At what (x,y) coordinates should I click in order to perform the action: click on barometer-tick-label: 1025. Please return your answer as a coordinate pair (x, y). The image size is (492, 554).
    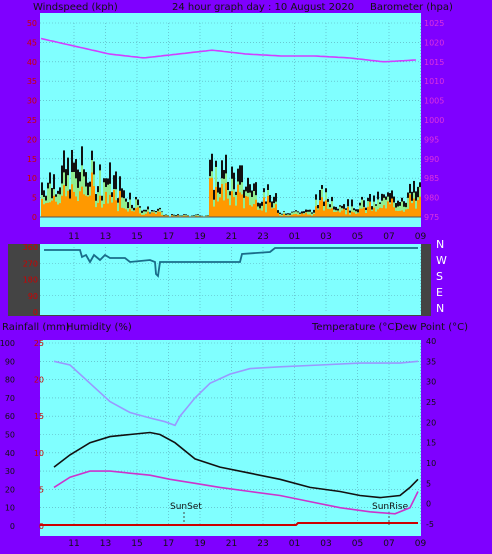
    Looking at the image, I should click on (434, 23).